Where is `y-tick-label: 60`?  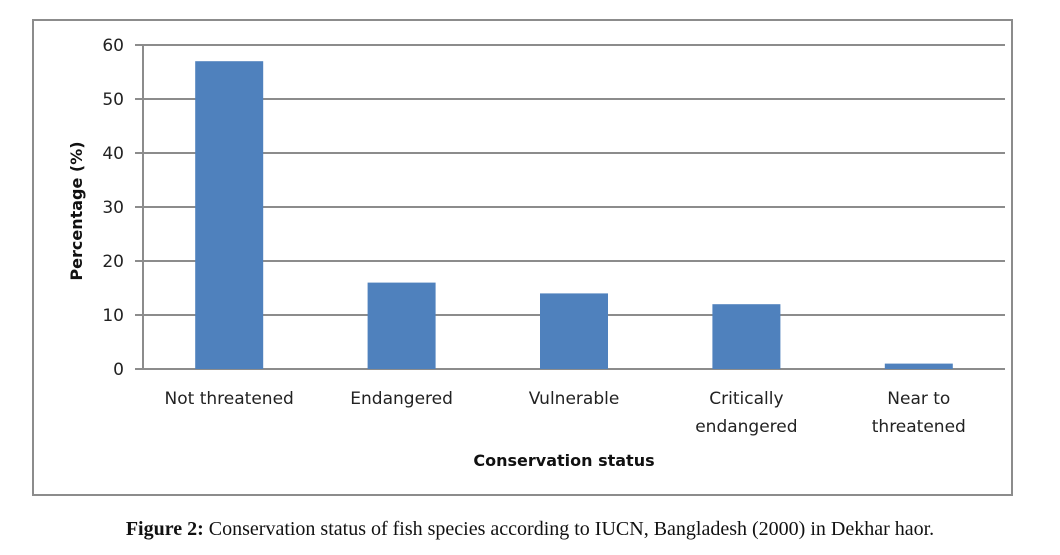
y-tick-label: 60 is located at coordinates (113, 46).